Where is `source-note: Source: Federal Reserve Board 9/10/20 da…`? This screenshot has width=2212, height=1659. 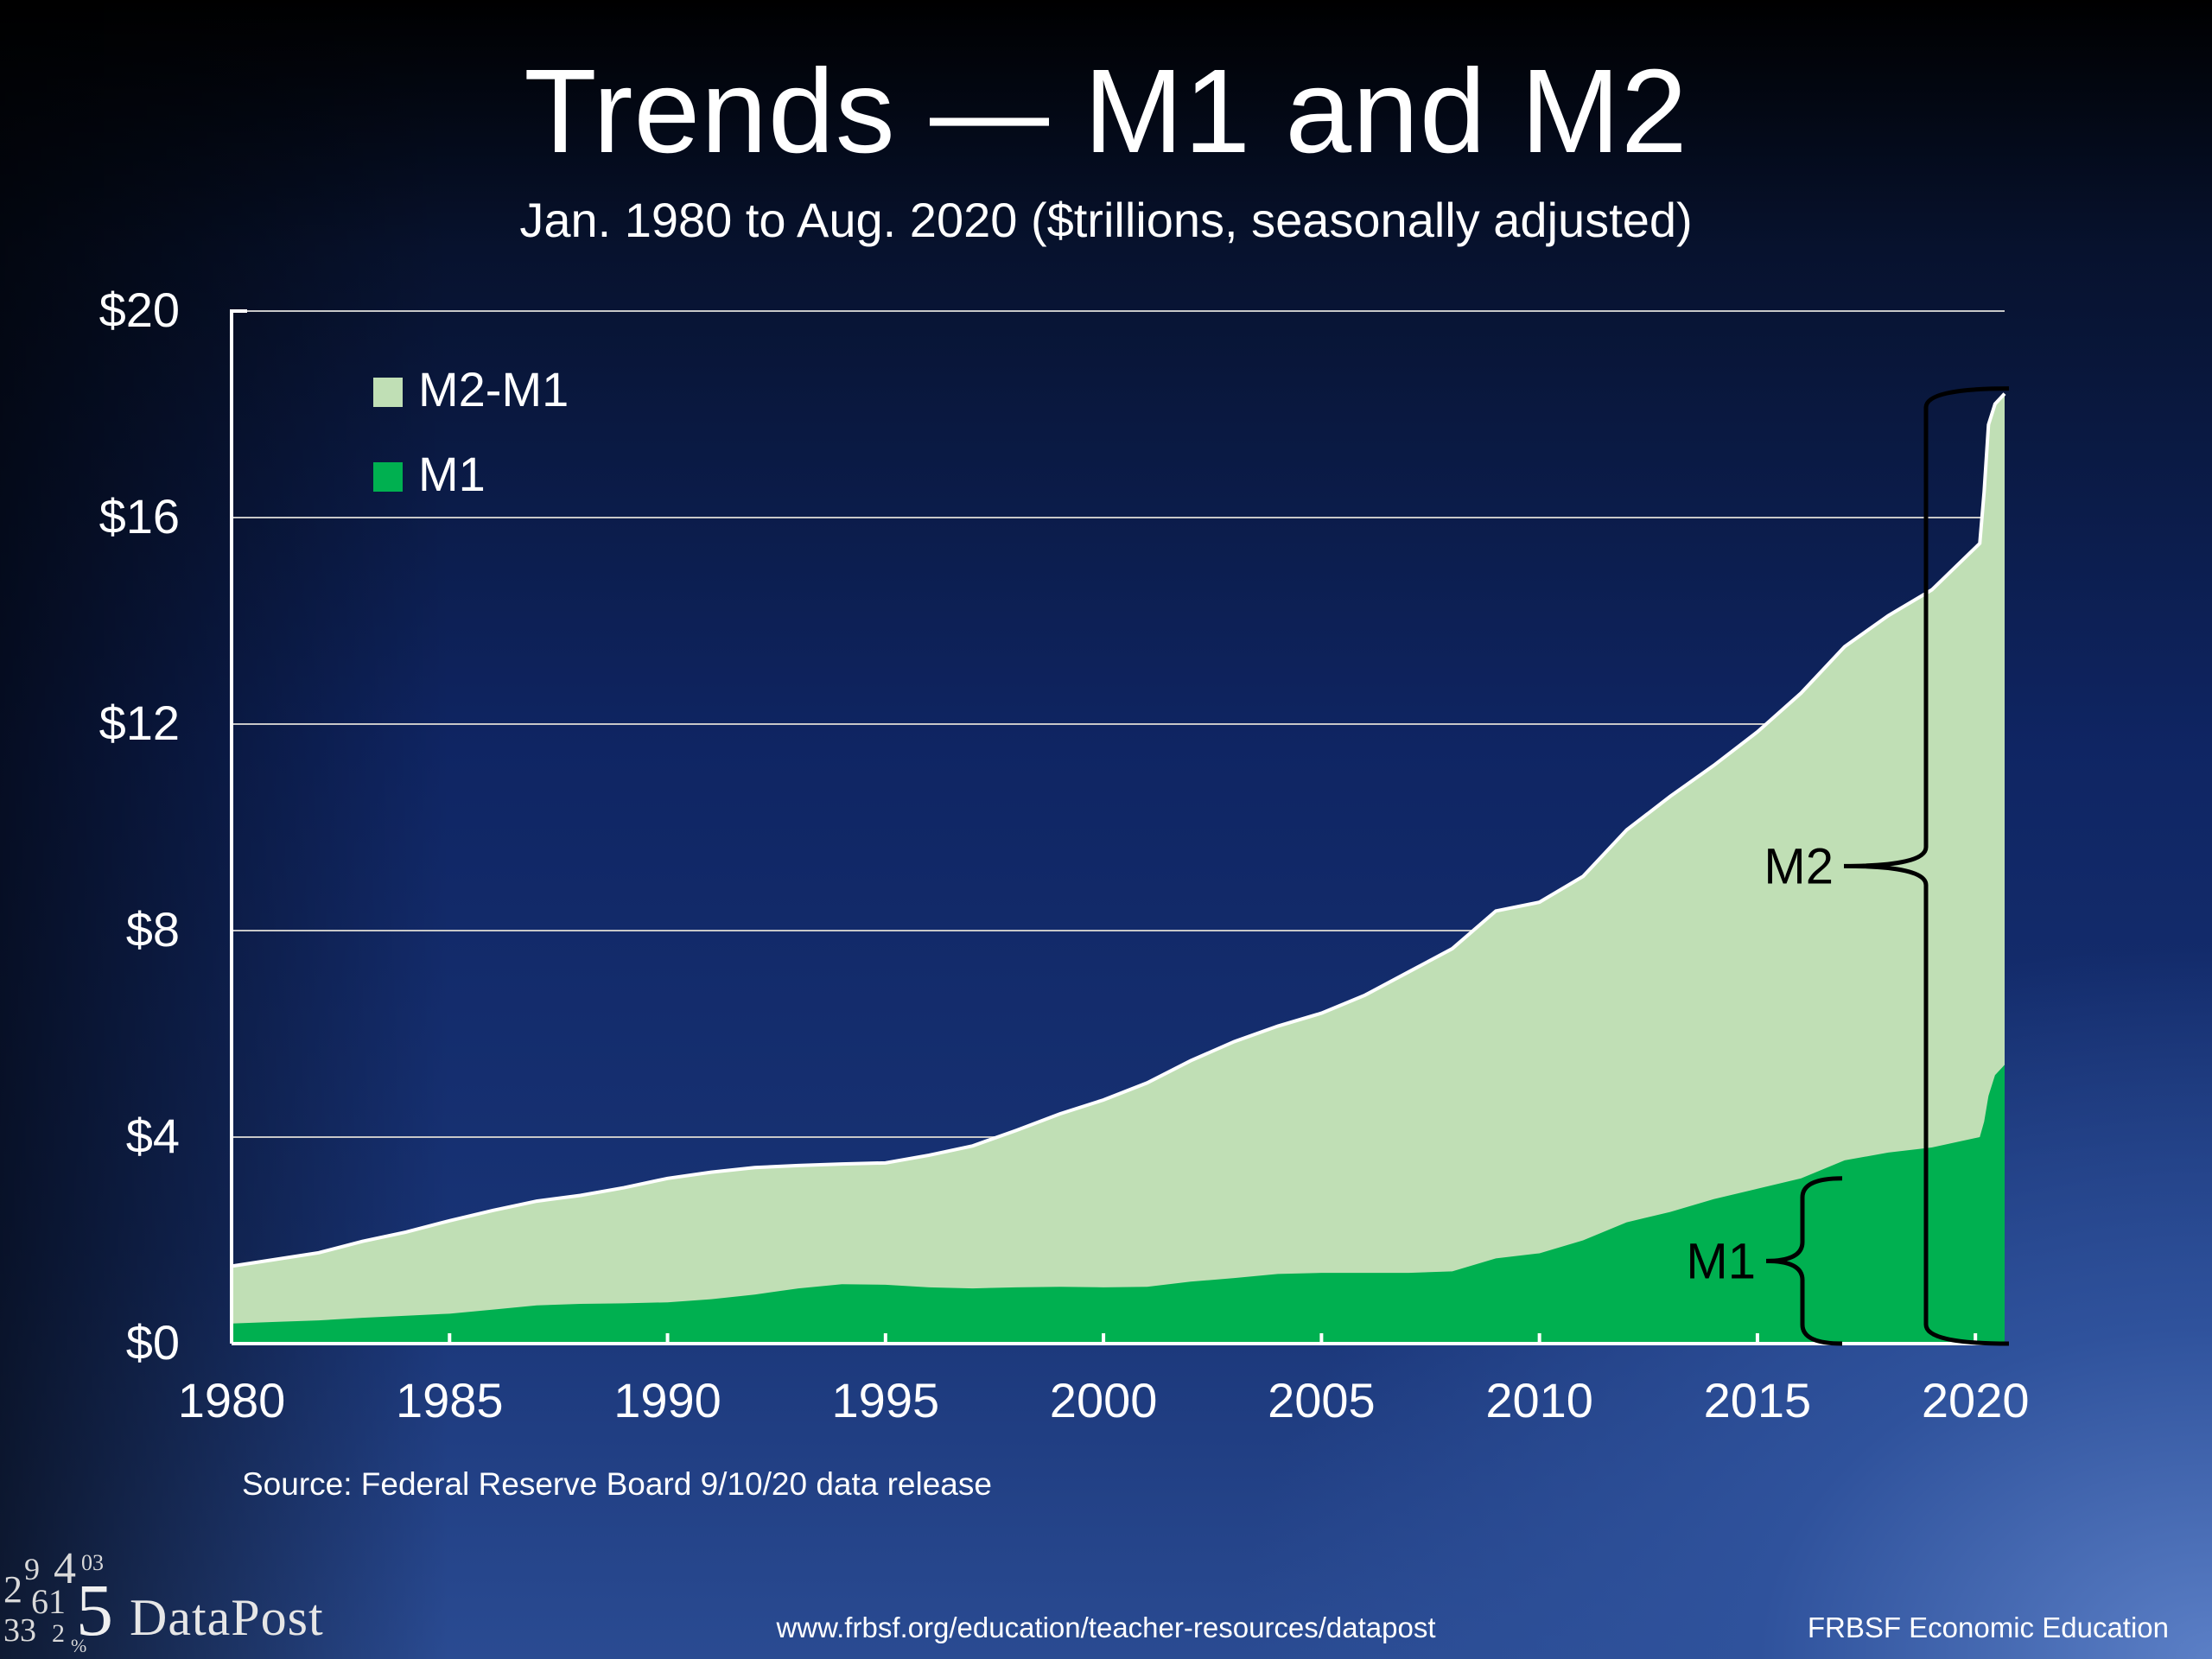
source-note: Source: Federal Reserve Board 9/10/20 da… is located at coordinates (617, 1484).